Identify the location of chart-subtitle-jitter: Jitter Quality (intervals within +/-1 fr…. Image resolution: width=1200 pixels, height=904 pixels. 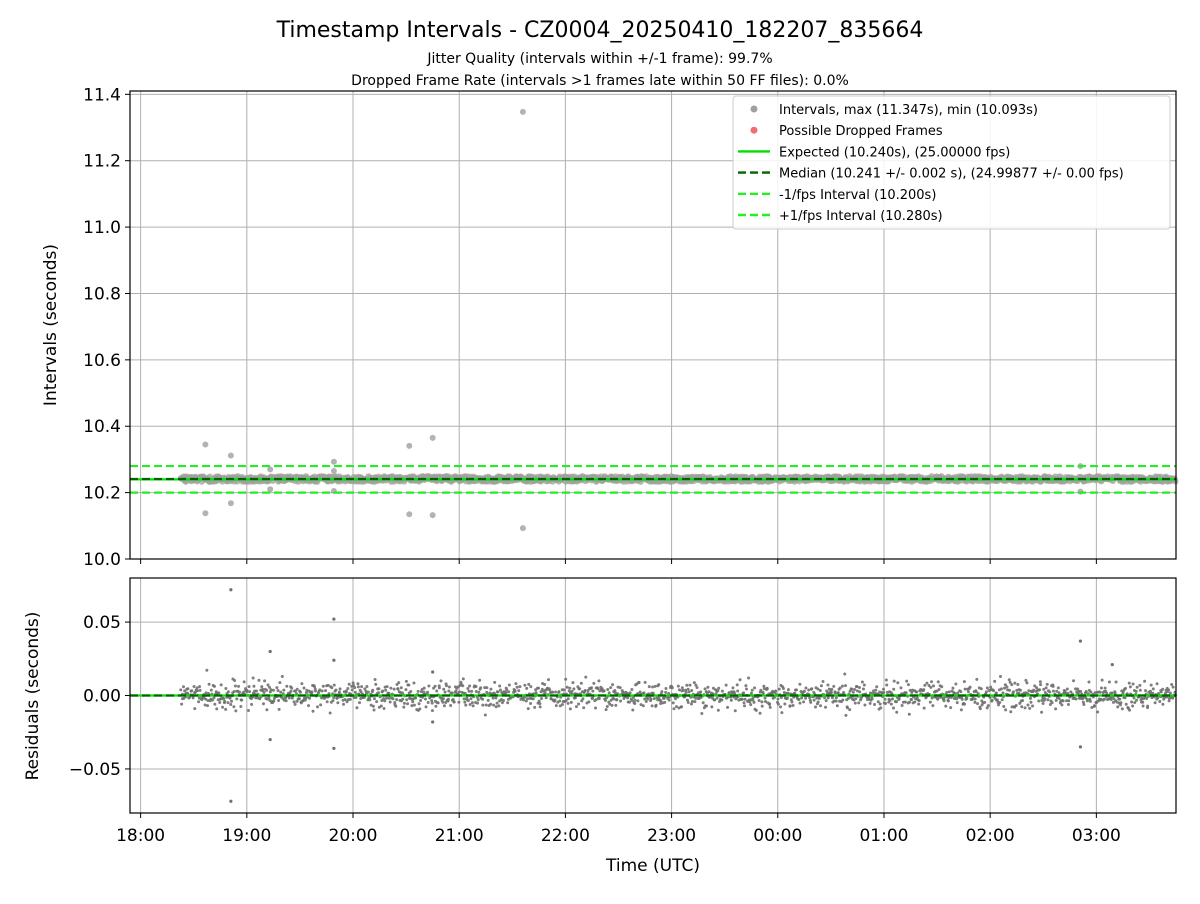
(599, 59).